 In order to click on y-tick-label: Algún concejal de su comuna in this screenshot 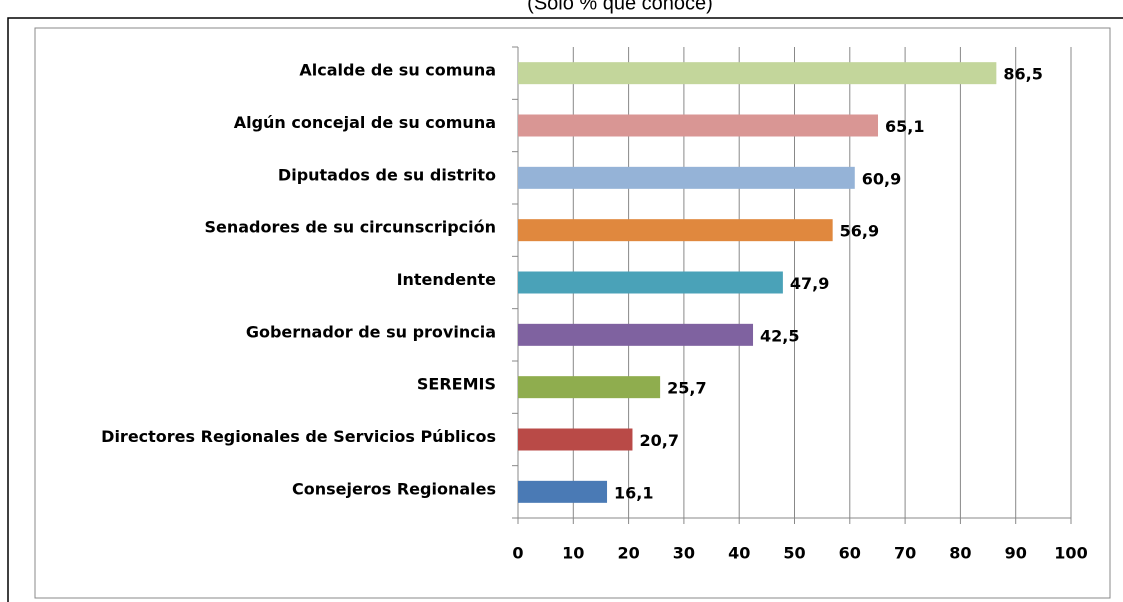, I will do `click(365, 122)`.